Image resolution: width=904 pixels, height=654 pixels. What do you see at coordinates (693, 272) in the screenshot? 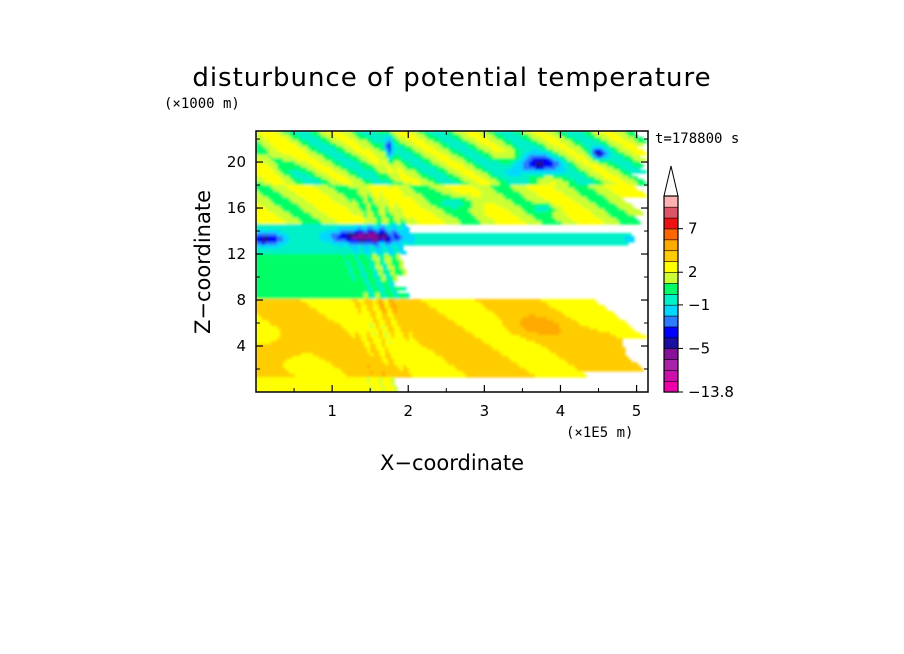
I see `colorbar-label: 2` at bounding box center [693, 272].